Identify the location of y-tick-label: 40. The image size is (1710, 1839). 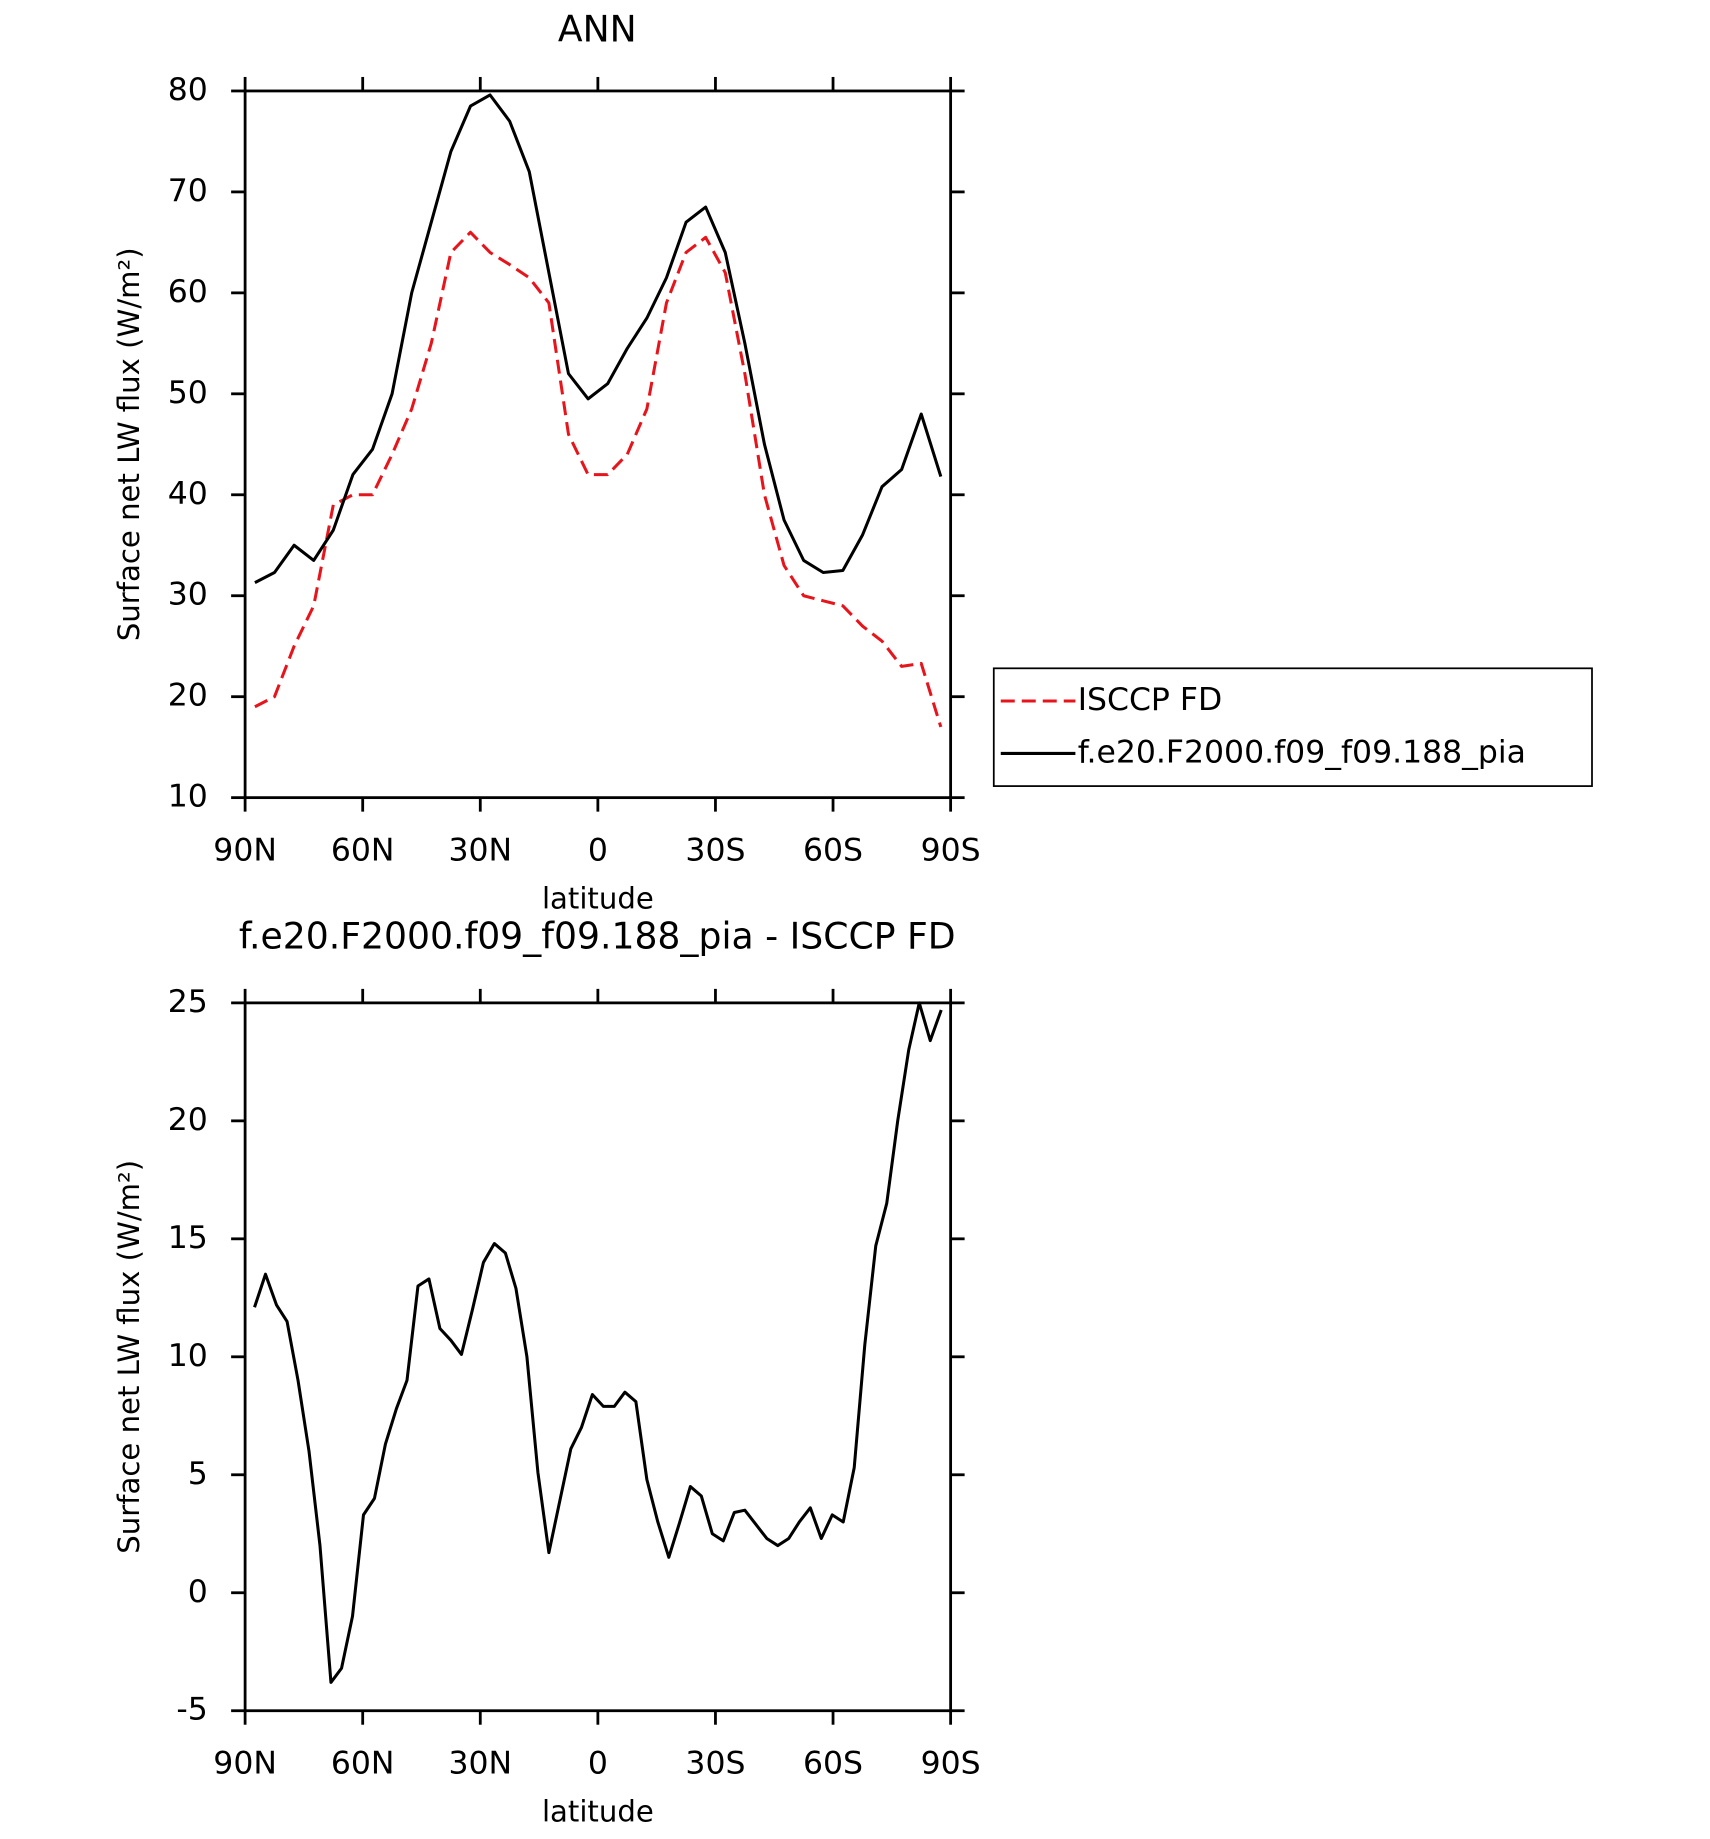
(188, 494).